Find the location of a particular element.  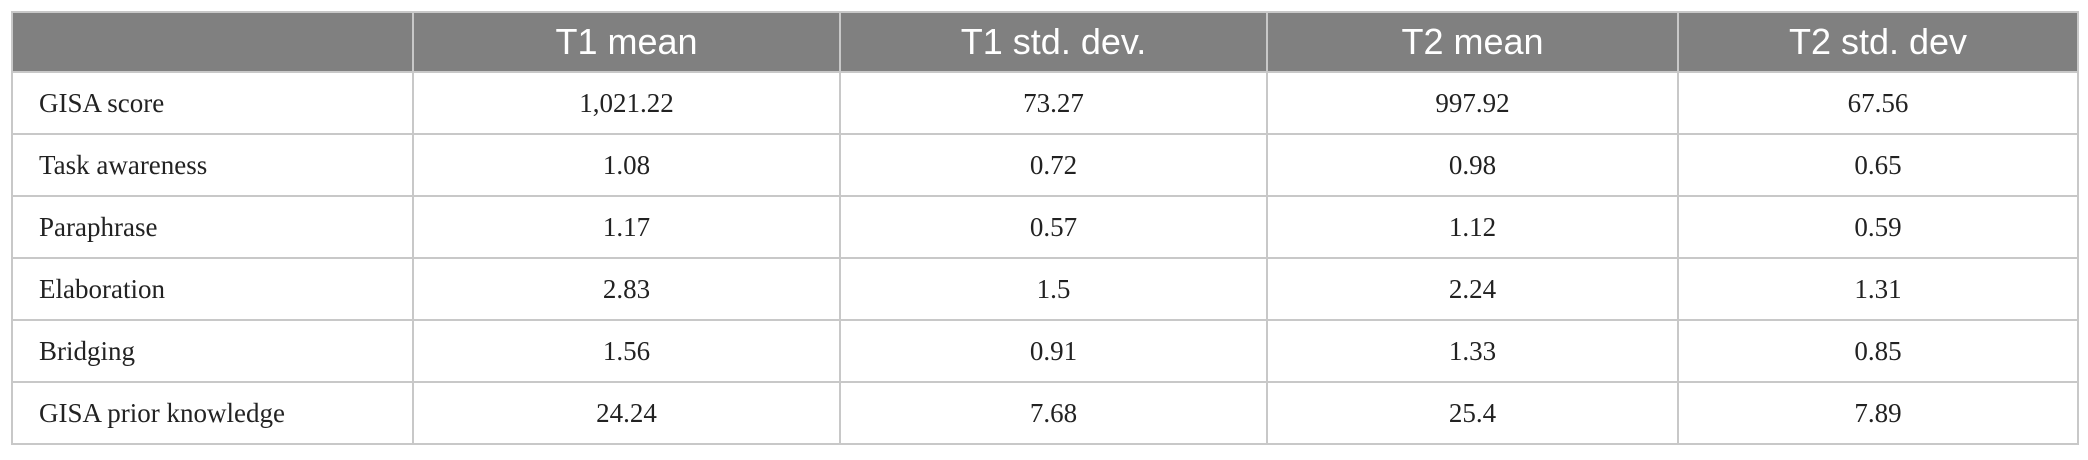

table-row: Paraphrase 1.17 0.57 1.12 0.59 is located at coordinates (1045, 227).